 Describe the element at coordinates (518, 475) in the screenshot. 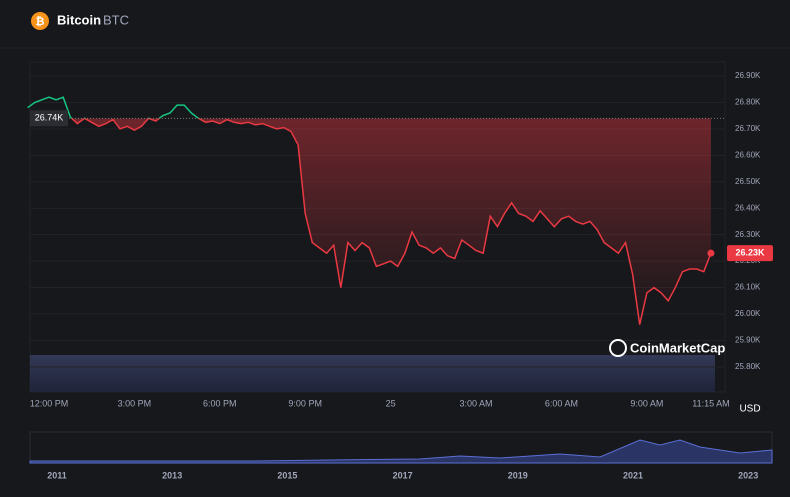

I see `navigator-label: 2019` at that location.